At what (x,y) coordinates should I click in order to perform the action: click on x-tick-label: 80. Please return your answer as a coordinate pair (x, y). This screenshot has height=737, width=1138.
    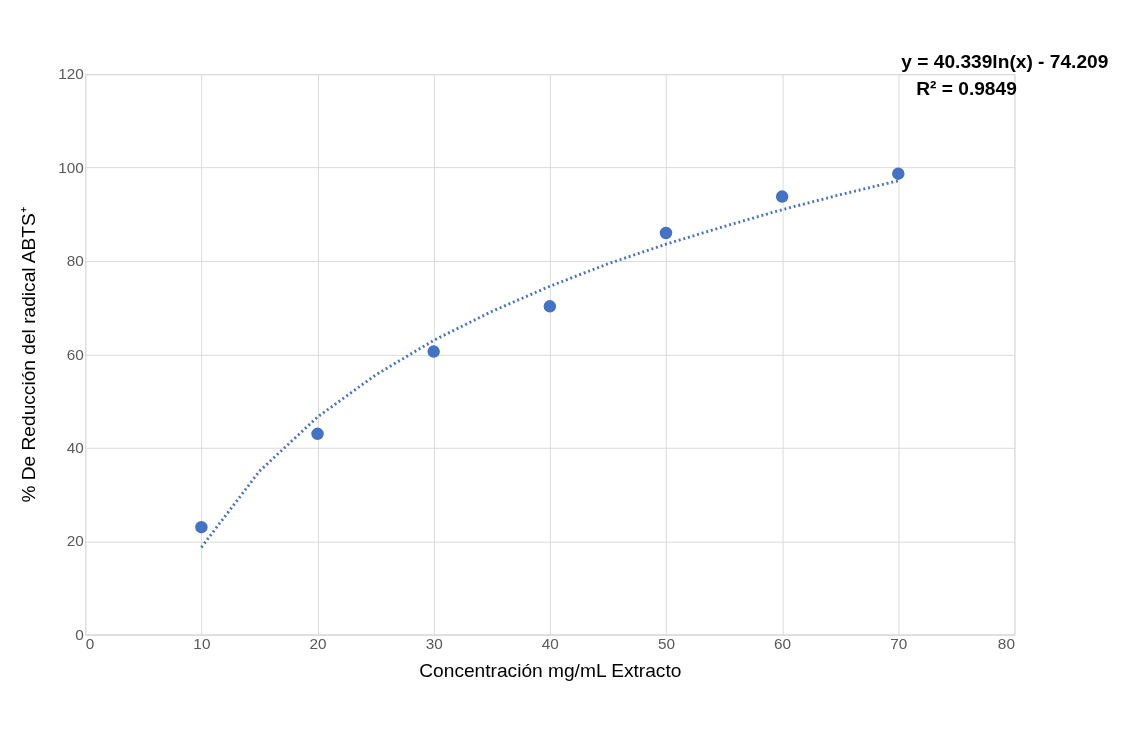
    Looking at the image, I should click on (1006, 644).